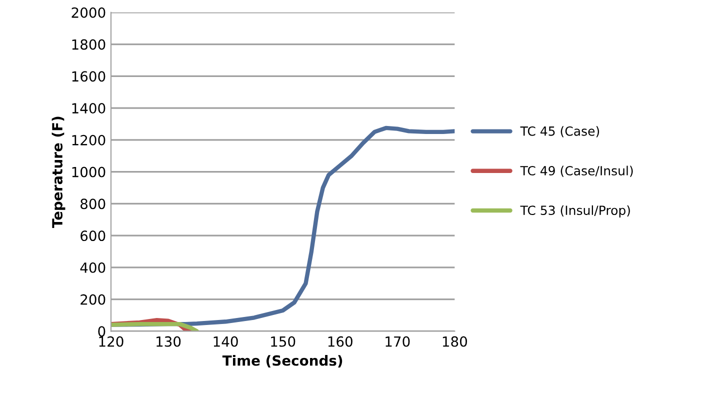  I want to click on legend-label: TC 45 (Case), so click(560, 132).